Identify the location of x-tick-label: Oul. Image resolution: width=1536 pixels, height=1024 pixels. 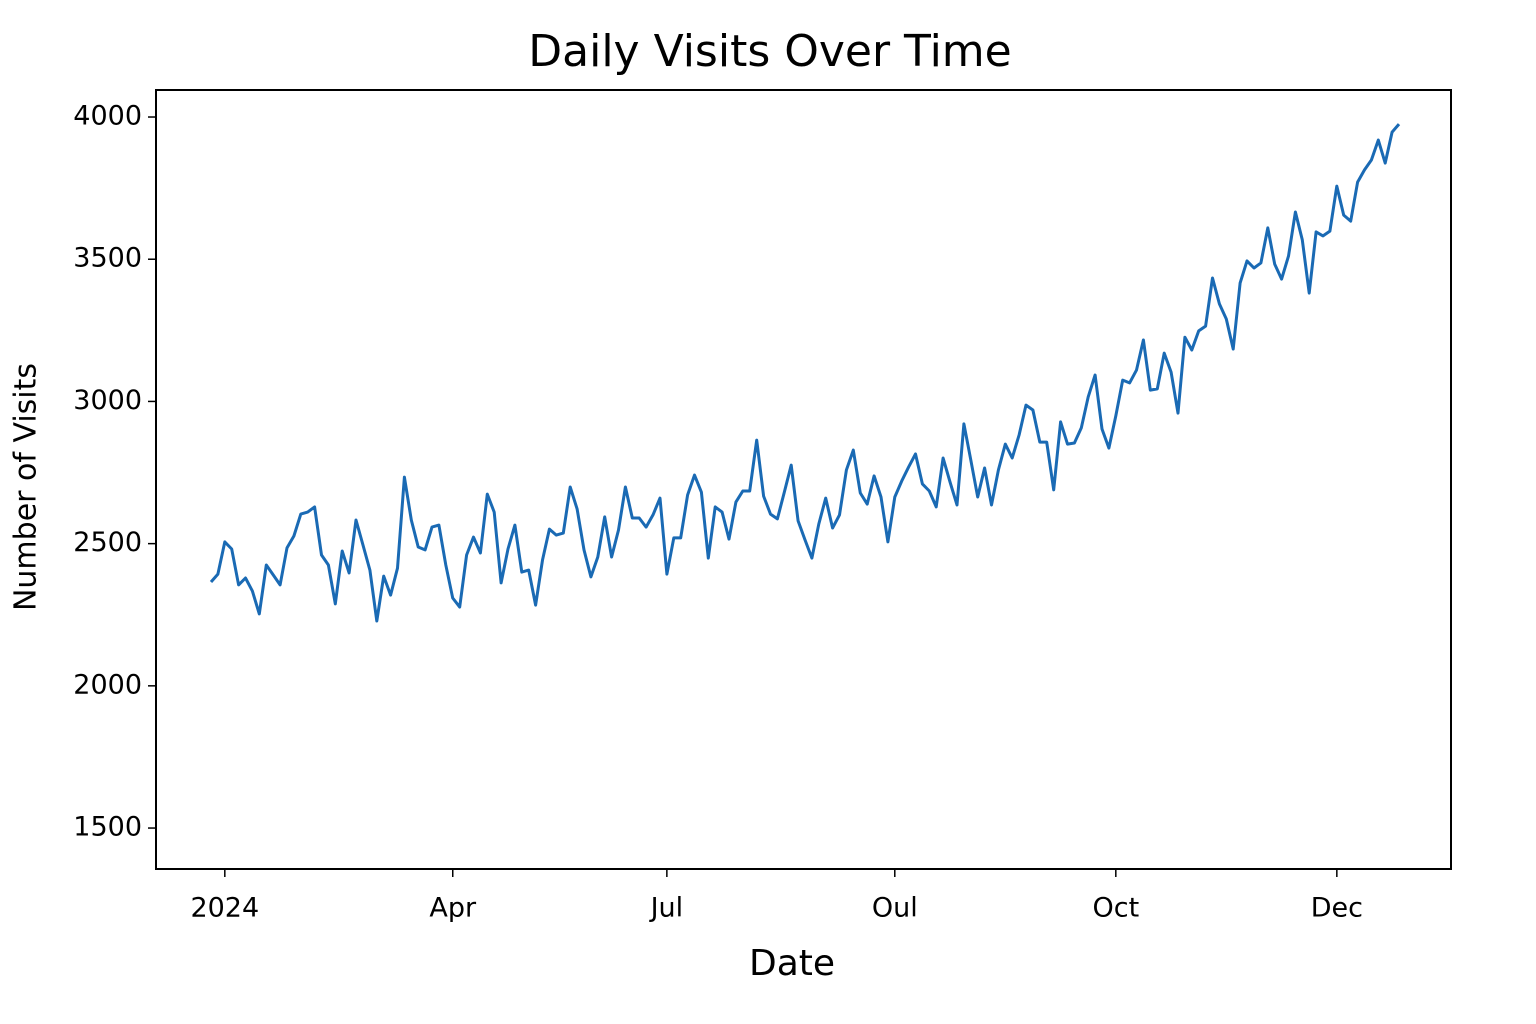
(895, 908).